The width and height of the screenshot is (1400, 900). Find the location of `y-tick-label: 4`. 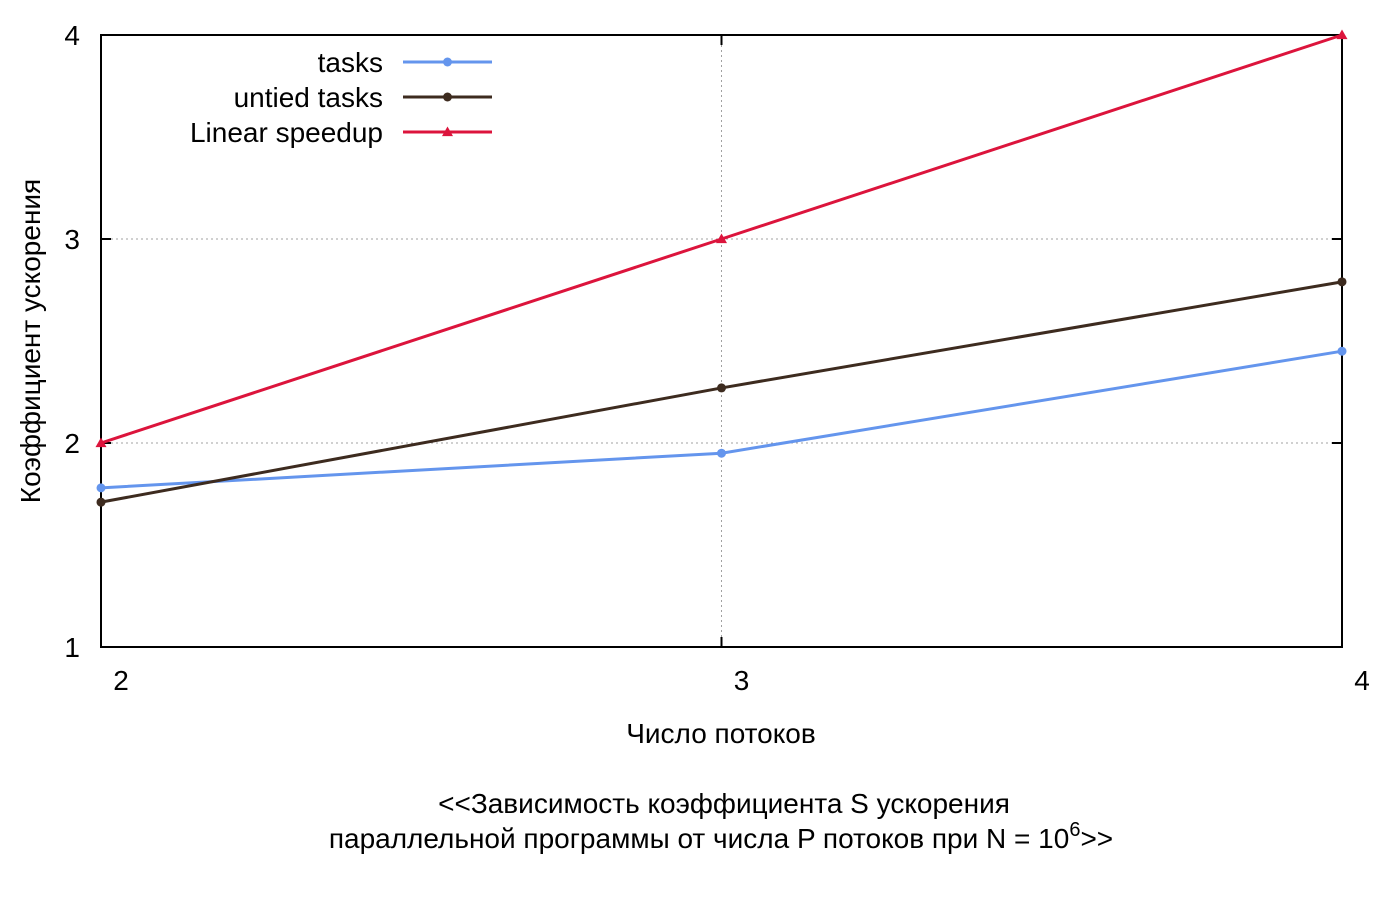

y-tick-label: 4 is located at coordinates (72, 35).